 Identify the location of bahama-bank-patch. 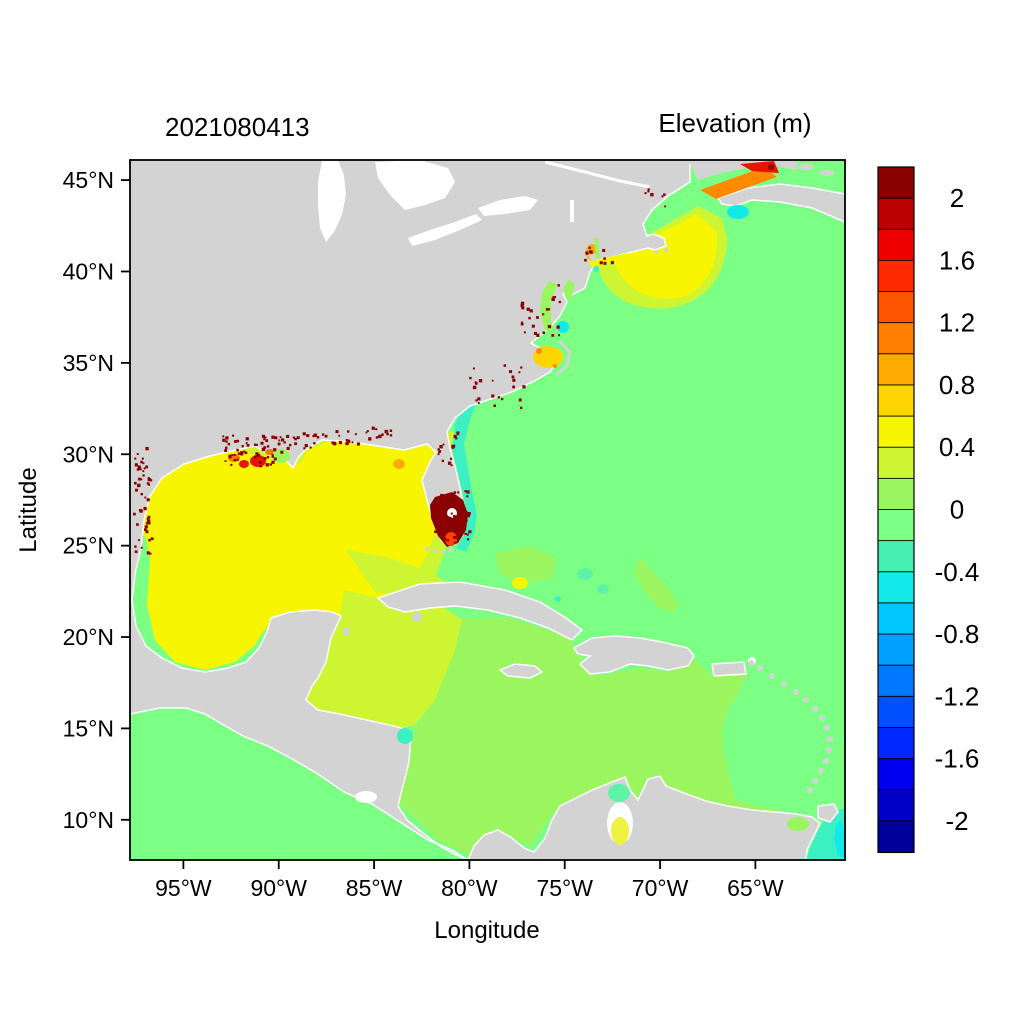
(526, 565).